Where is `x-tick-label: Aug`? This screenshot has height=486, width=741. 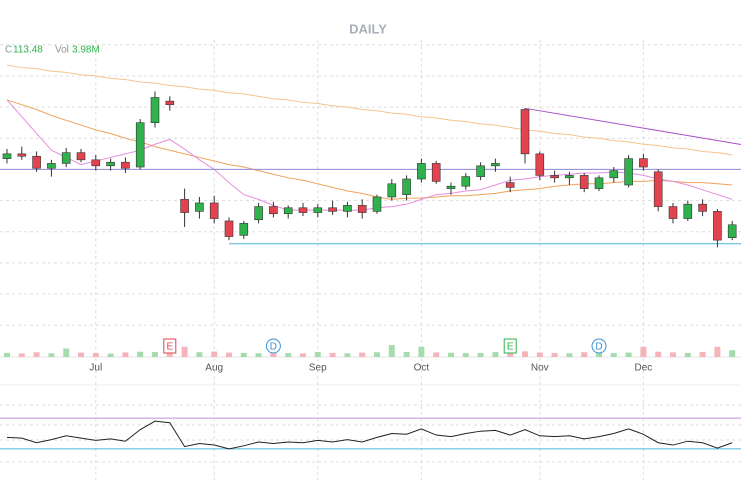
x-tick-label: Aug is located at coordinates (214, 368).